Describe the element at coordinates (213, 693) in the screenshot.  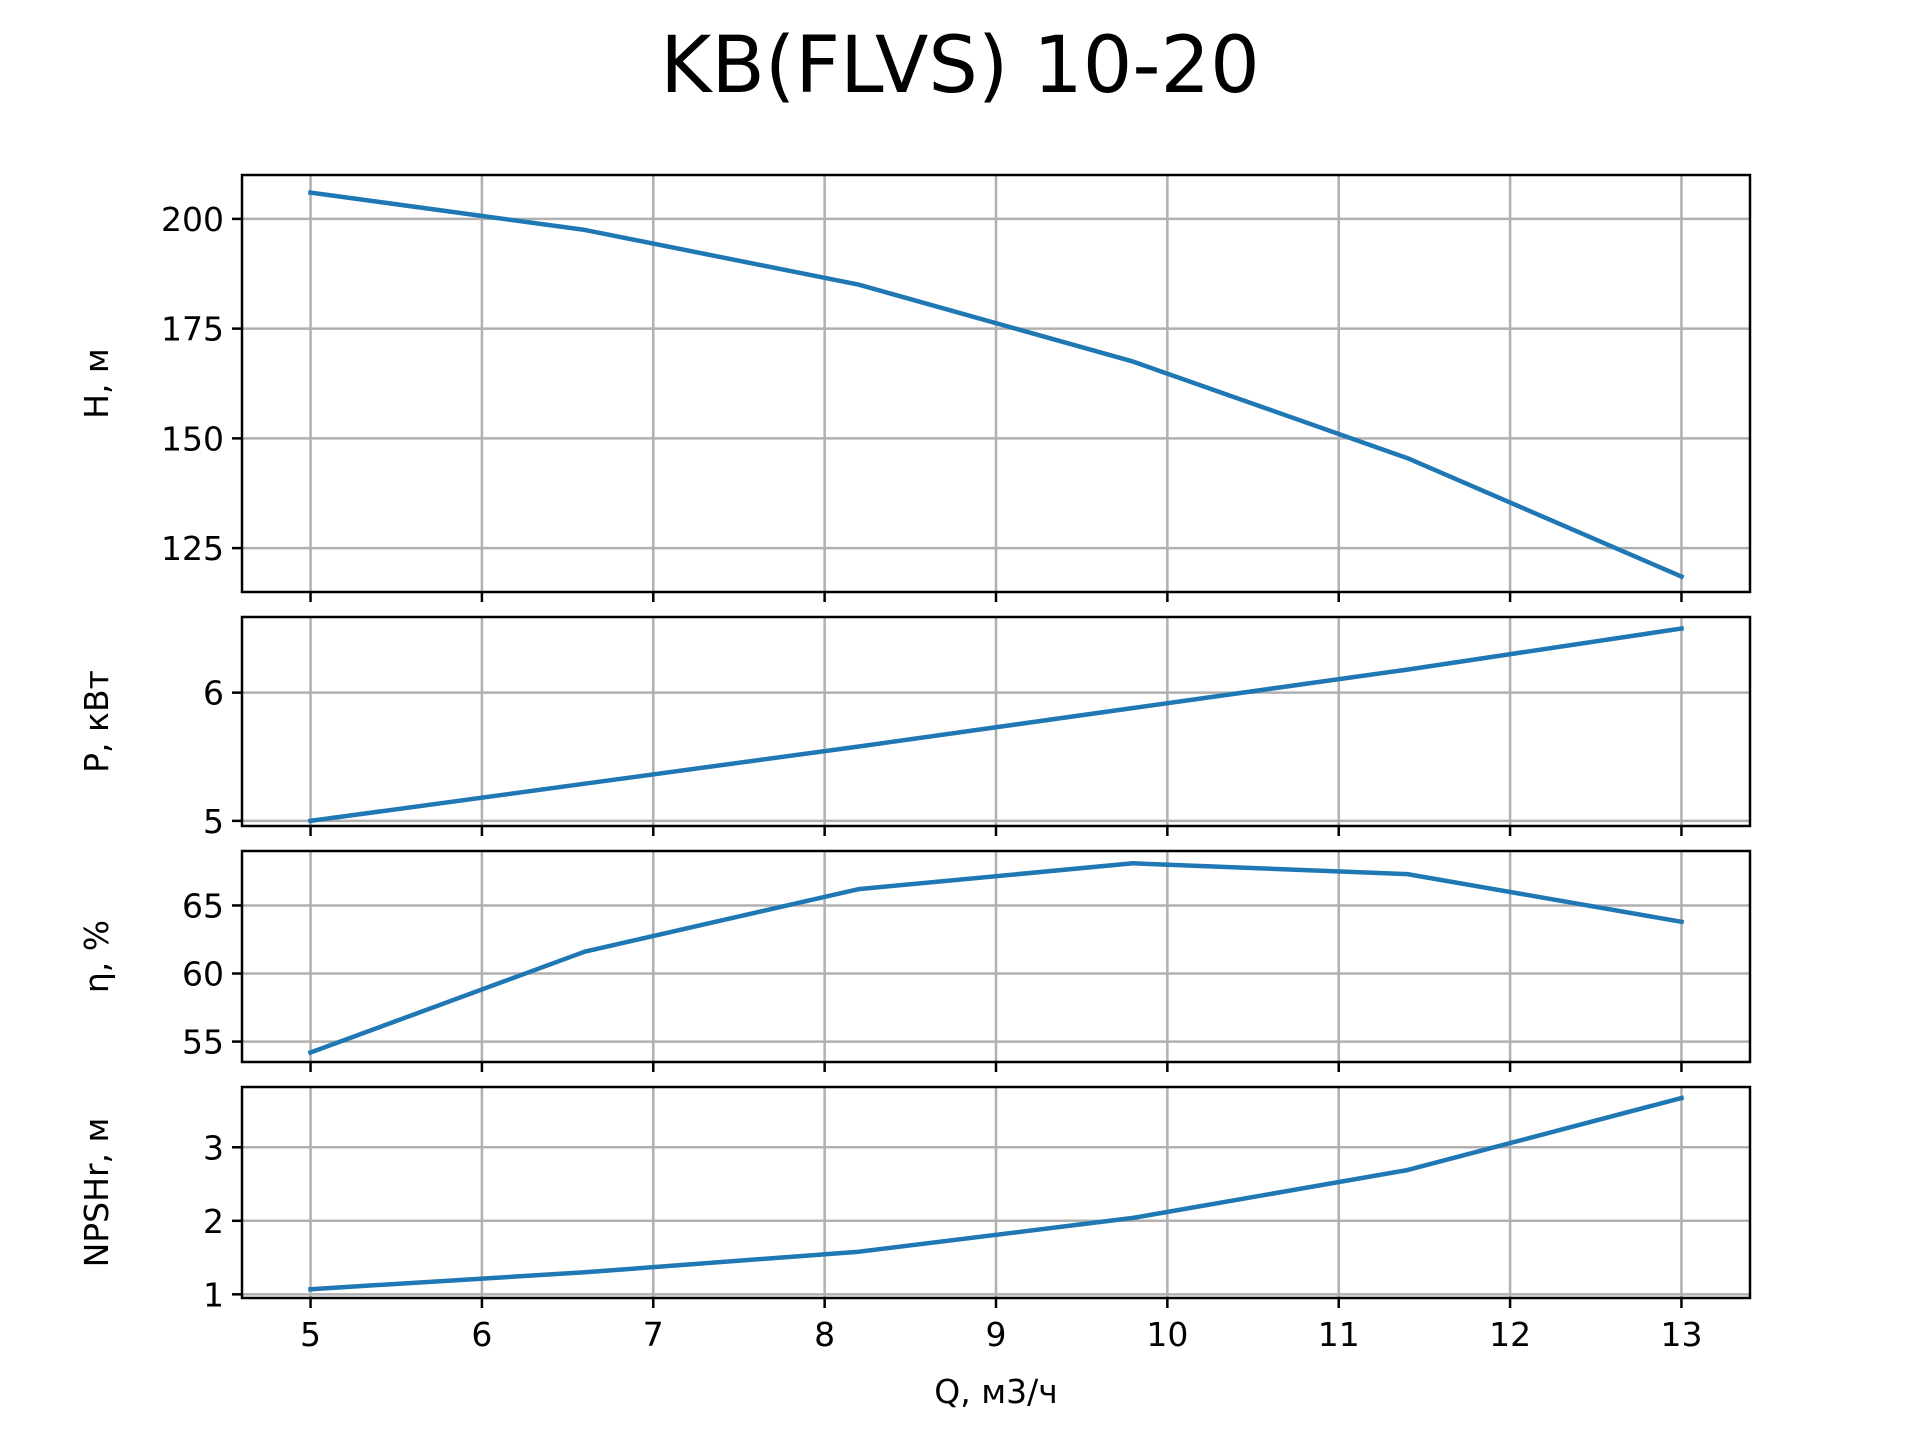
I see `y-tick-label: 6` at that location.